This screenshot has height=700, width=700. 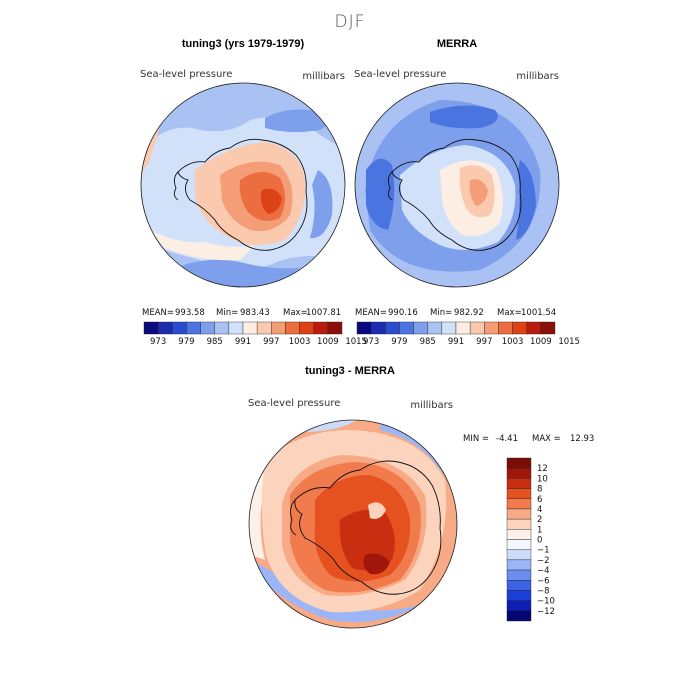 What do you see at coordinates (539, 490) in the screenshot?
I see `colorbar-tick-label: 8` at bounding box center [539, 490].